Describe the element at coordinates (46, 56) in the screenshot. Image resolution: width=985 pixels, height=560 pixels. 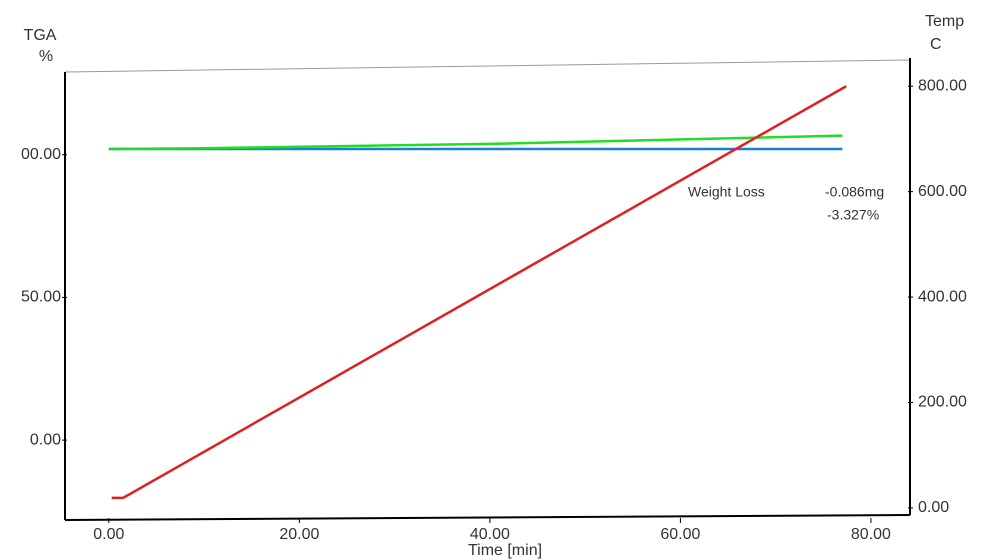
I see `y-axis-unit: %` at that location.